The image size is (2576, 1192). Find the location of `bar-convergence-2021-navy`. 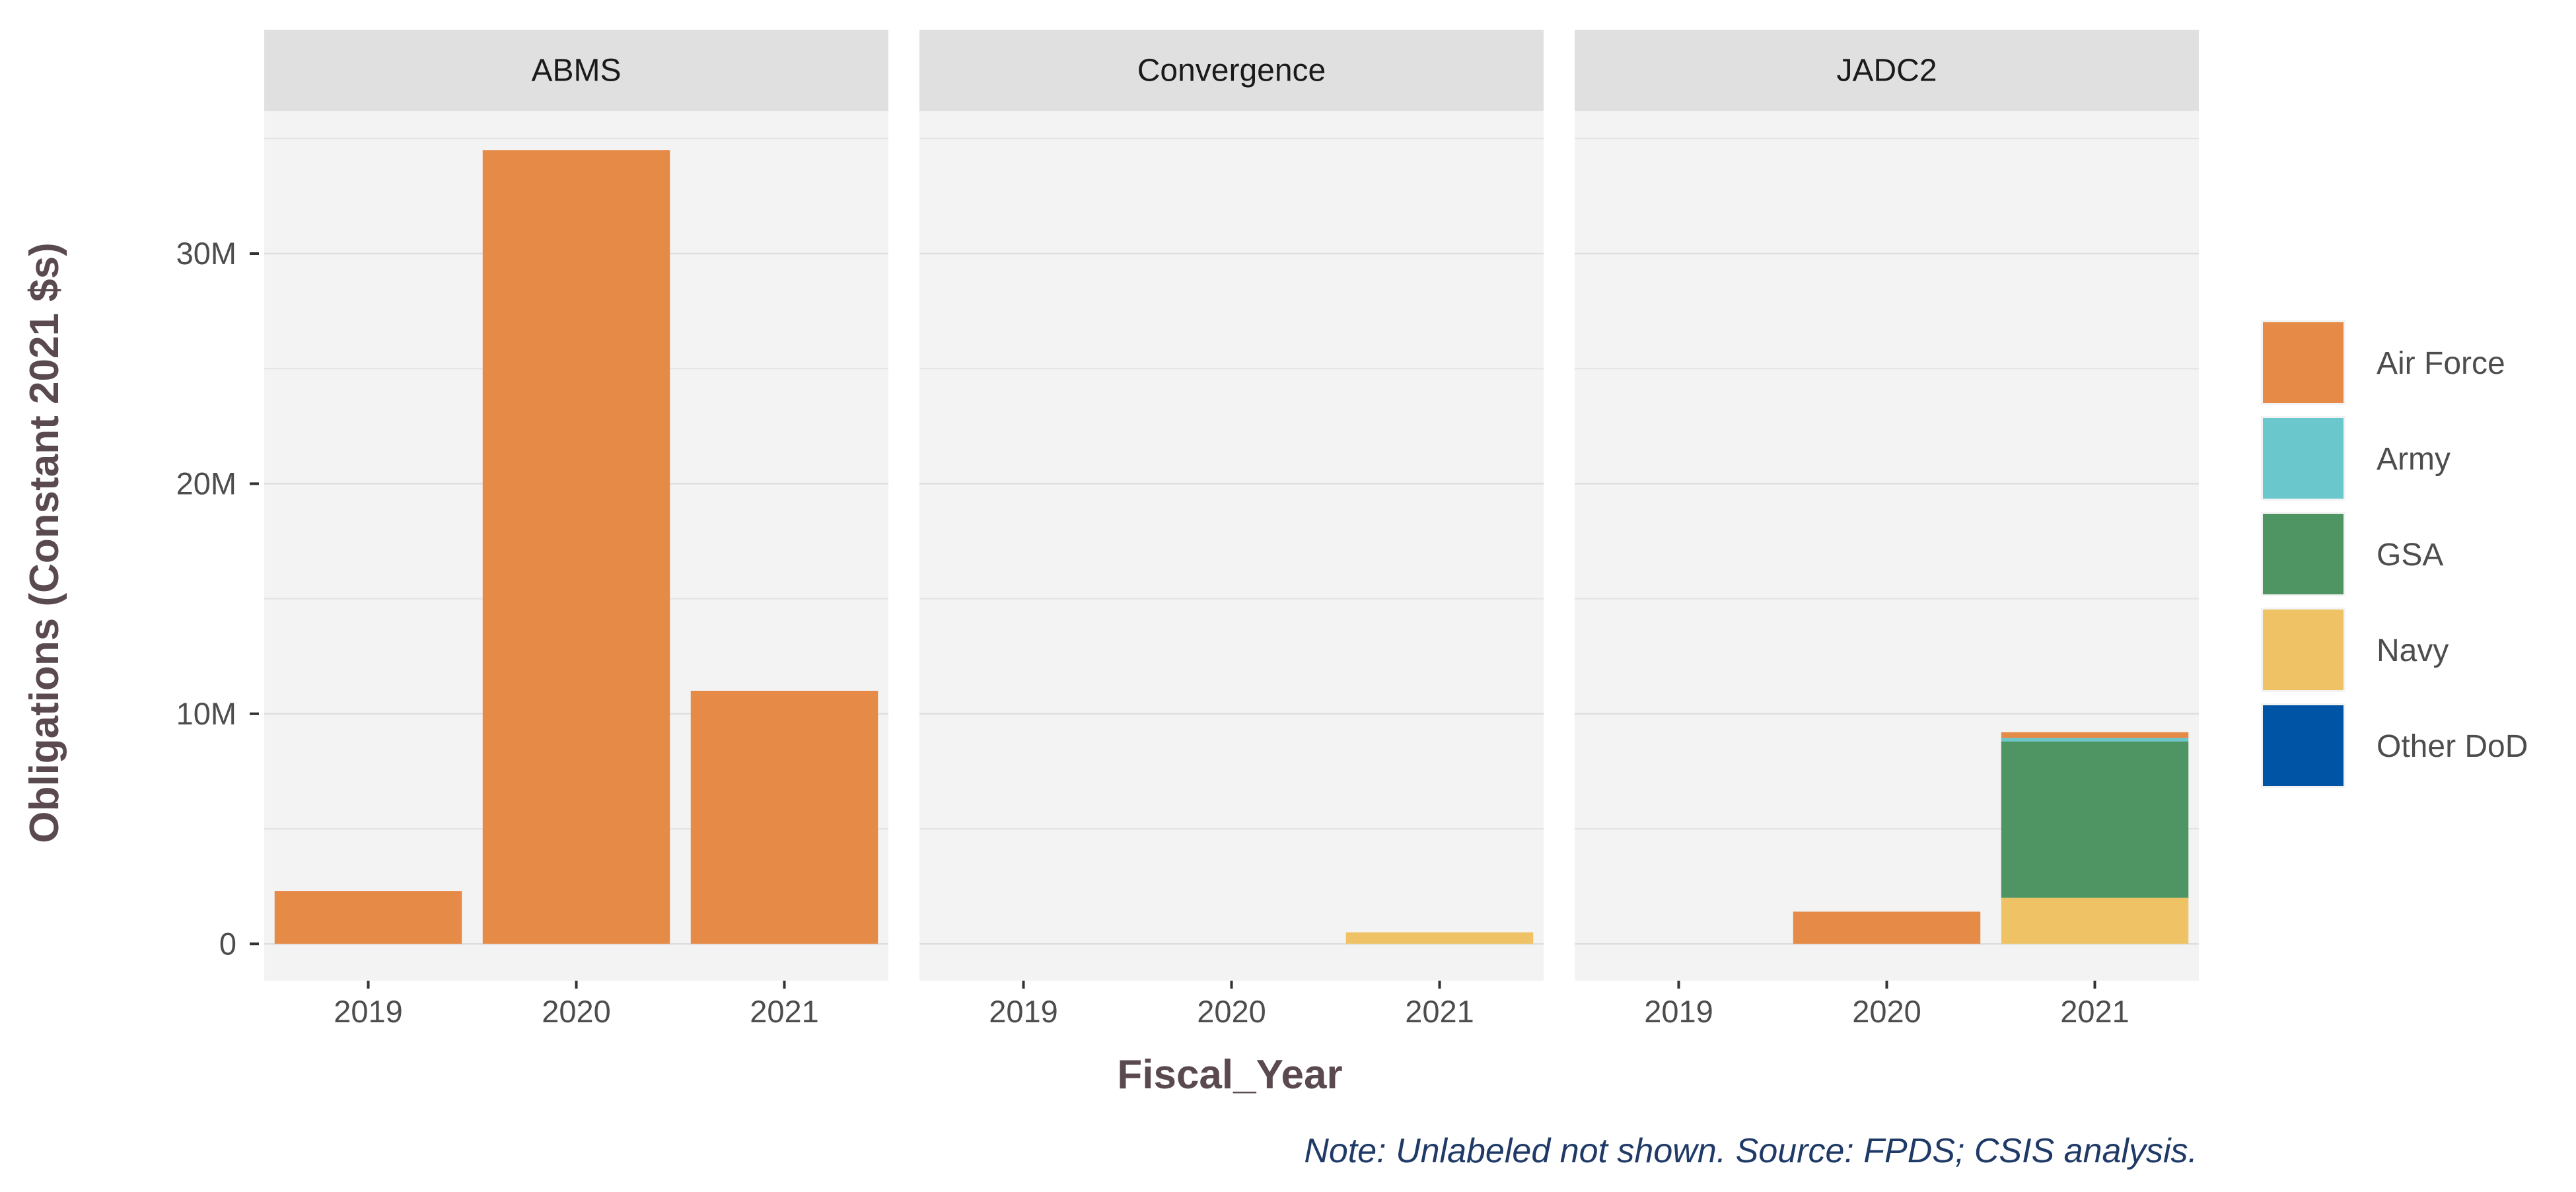

bar-convergence-2021-navy is located at coordinates (1439, 938).